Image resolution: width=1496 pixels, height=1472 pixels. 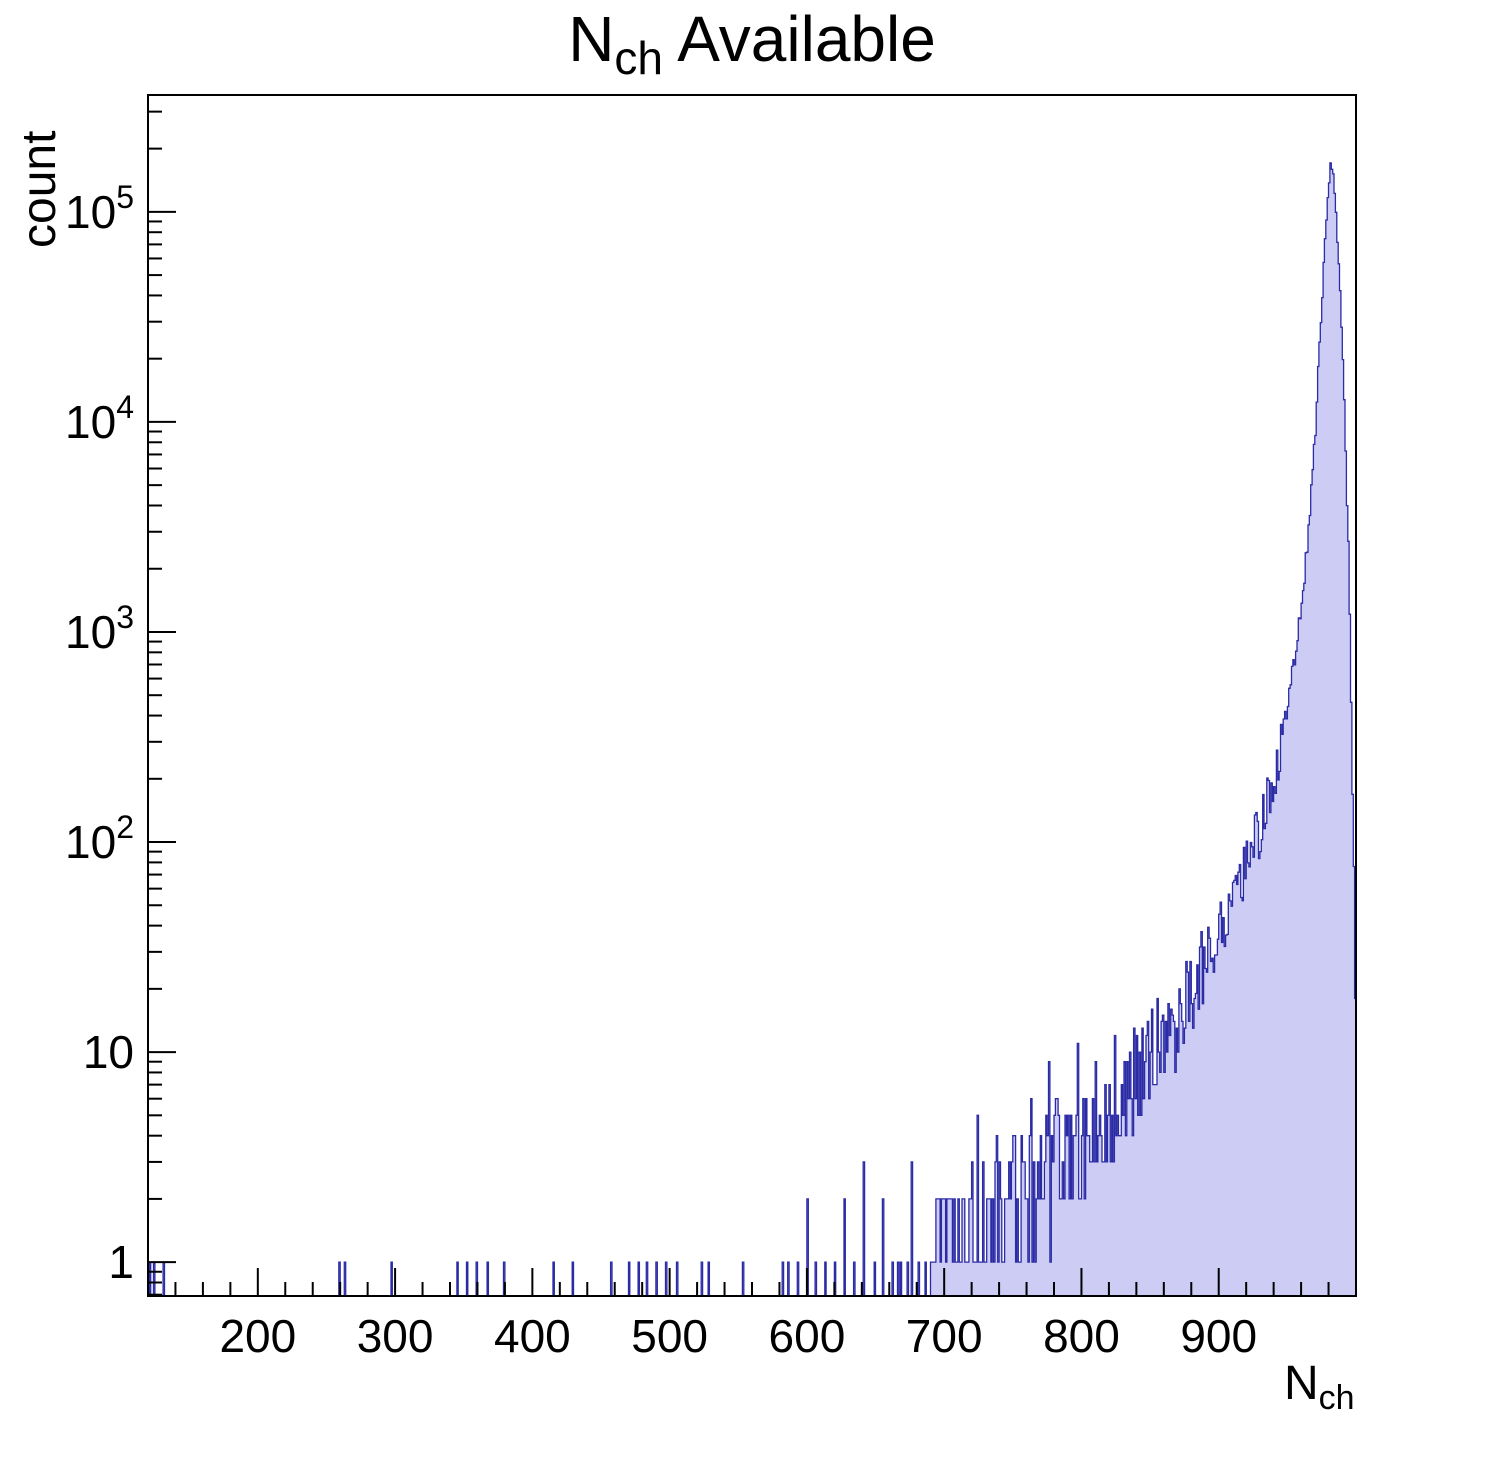 I want to click on x-tick-label: 200, so click(x=257, y=1336).